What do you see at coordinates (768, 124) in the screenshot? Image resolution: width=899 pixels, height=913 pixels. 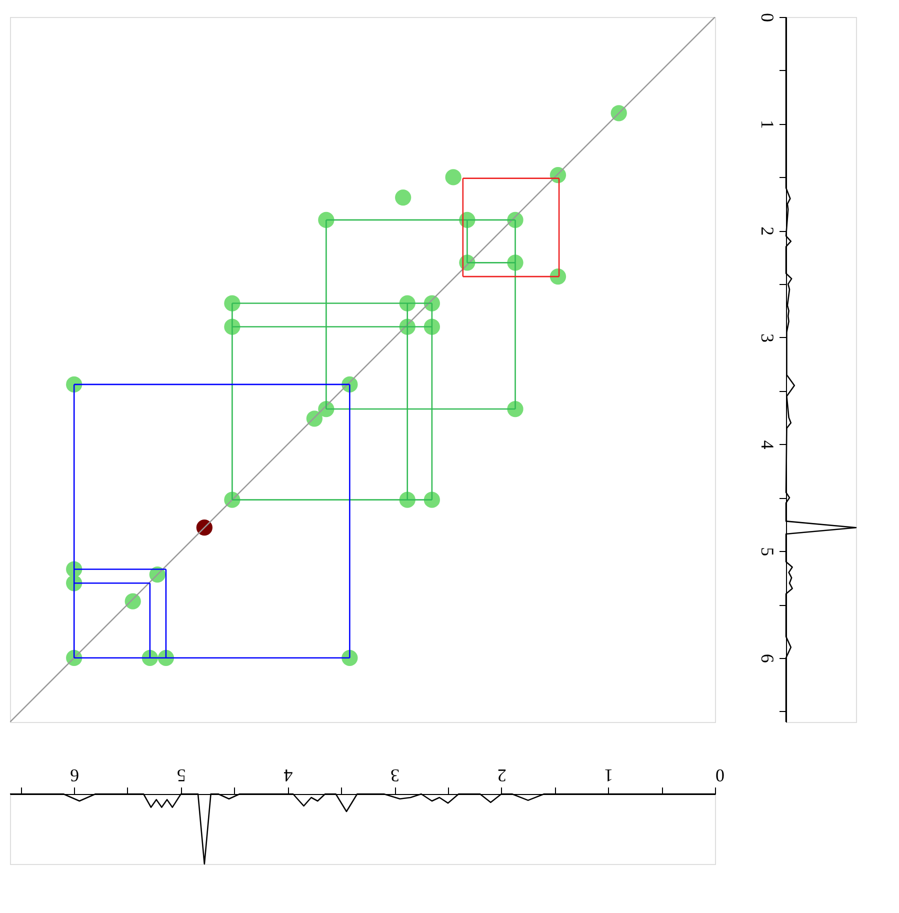 I see `y-tick-label: 1` at bounding box center [768, 124].